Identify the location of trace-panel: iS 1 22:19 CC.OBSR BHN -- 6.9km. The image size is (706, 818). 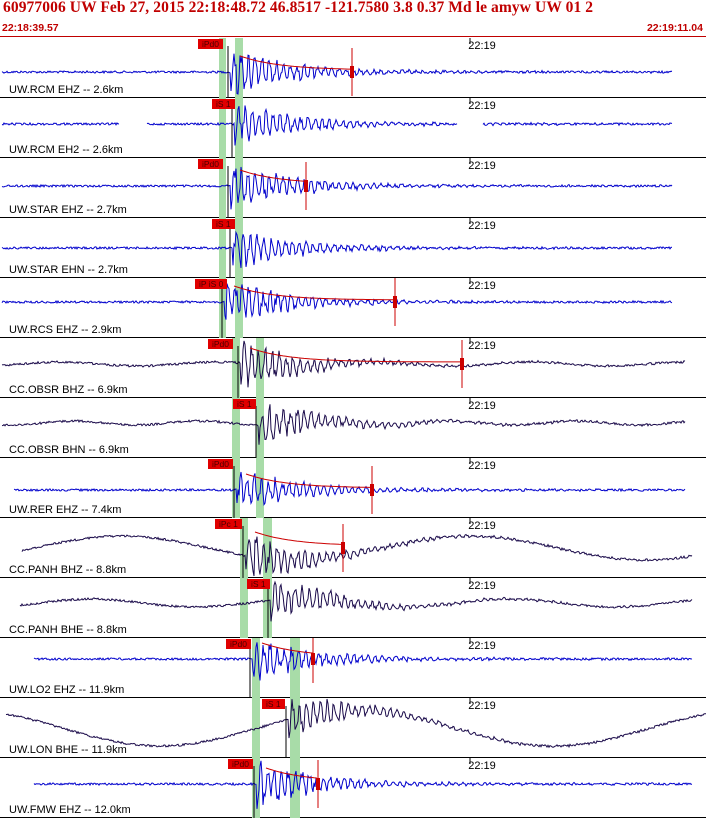
(353, 428).